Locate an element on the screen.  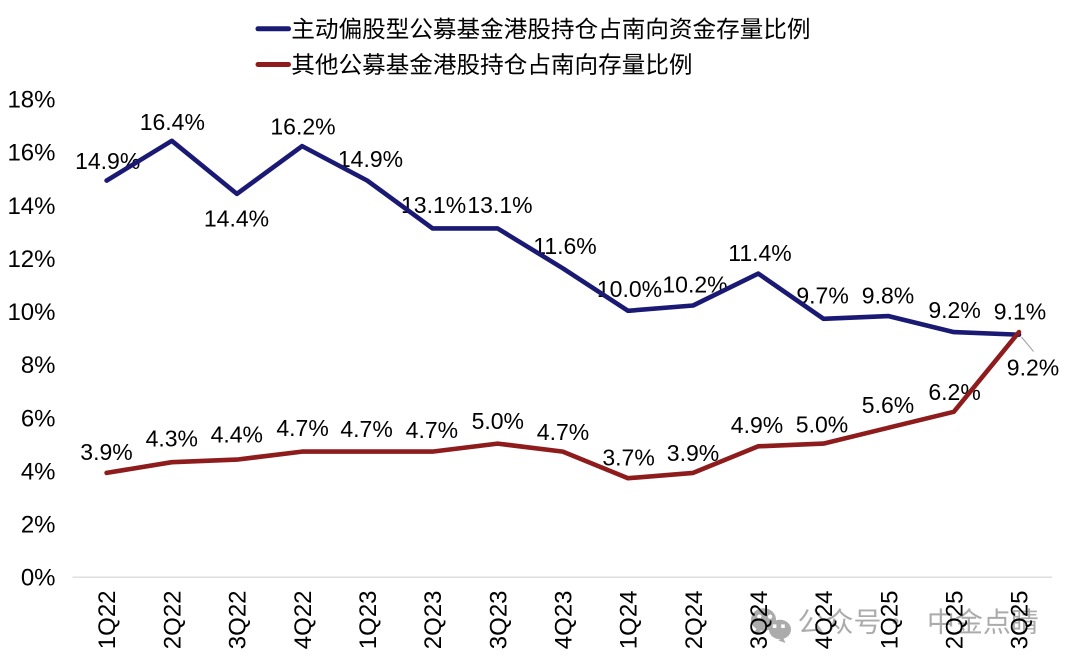
svg-text: 4Q24 is located at coordinates (824, 619).